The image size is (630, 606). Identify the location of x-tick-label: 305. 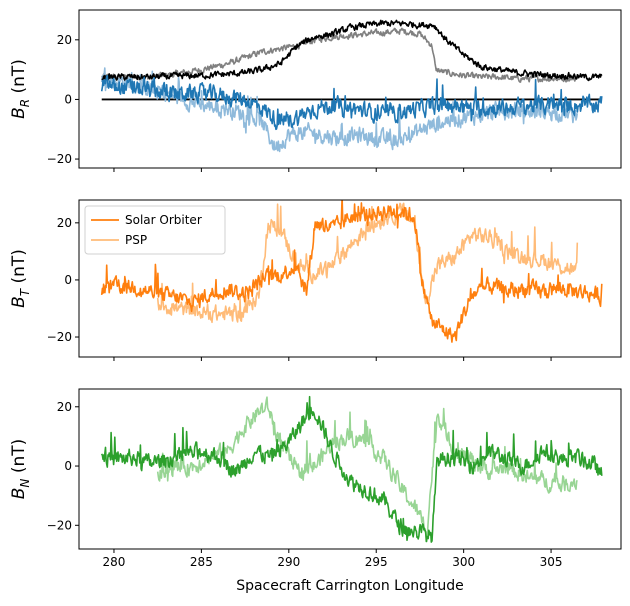
(551, 562).